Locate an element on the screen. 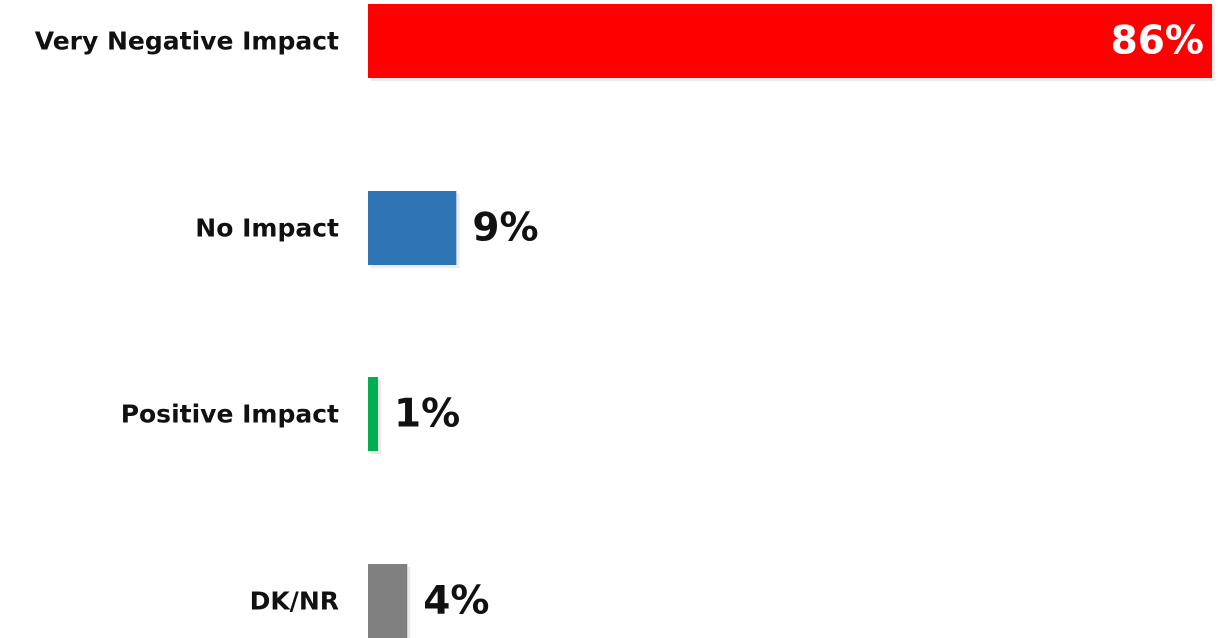  category-label-dk-nr: DK/NR is located at coordinates (294, 601).